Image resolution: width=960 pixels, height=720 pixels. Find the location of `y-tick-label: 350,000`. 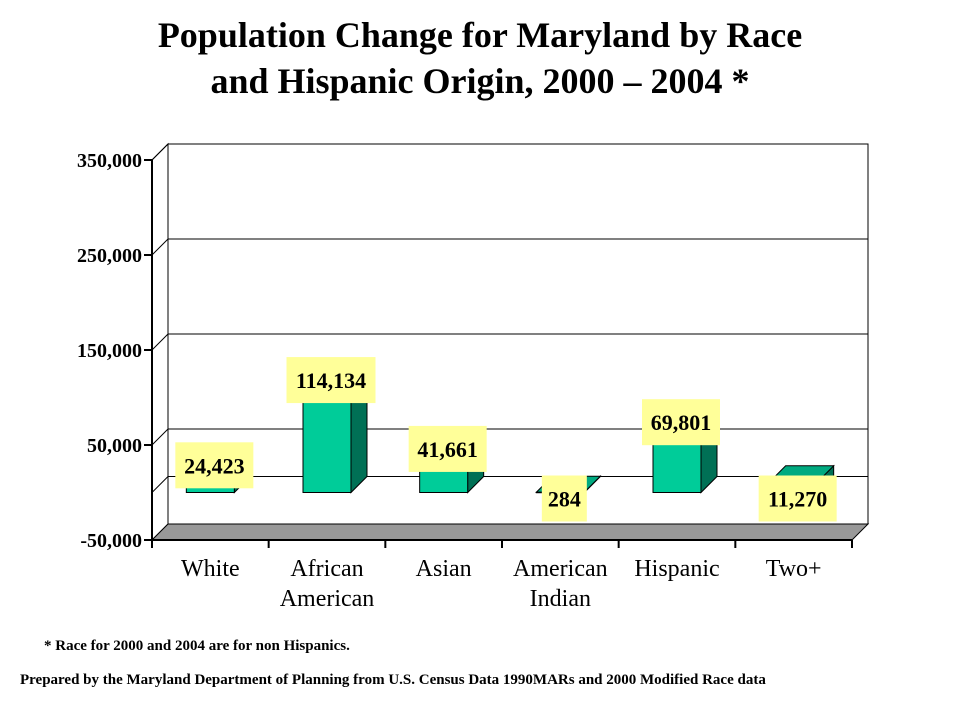

y-tick-label: 350,000 is located at coordinates (109, 161).